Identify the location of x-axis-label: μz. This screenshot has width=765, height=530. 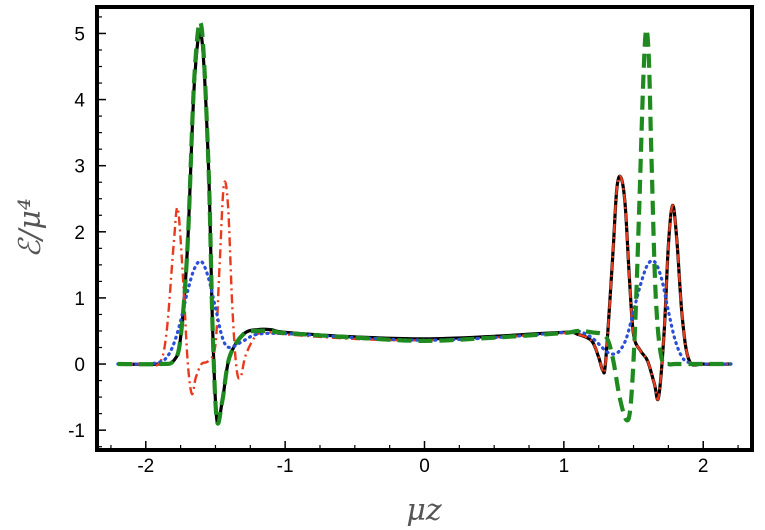
(423, 510).